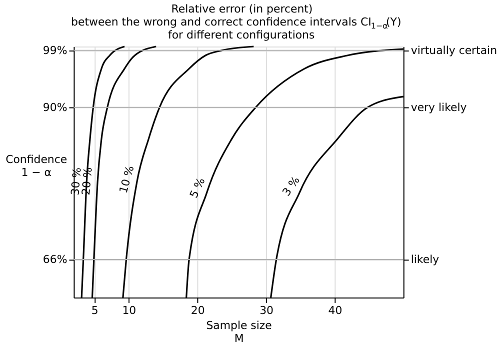 This screenshot has width=500, height=345. I want to click on text: 5 %, so click(197, 188).